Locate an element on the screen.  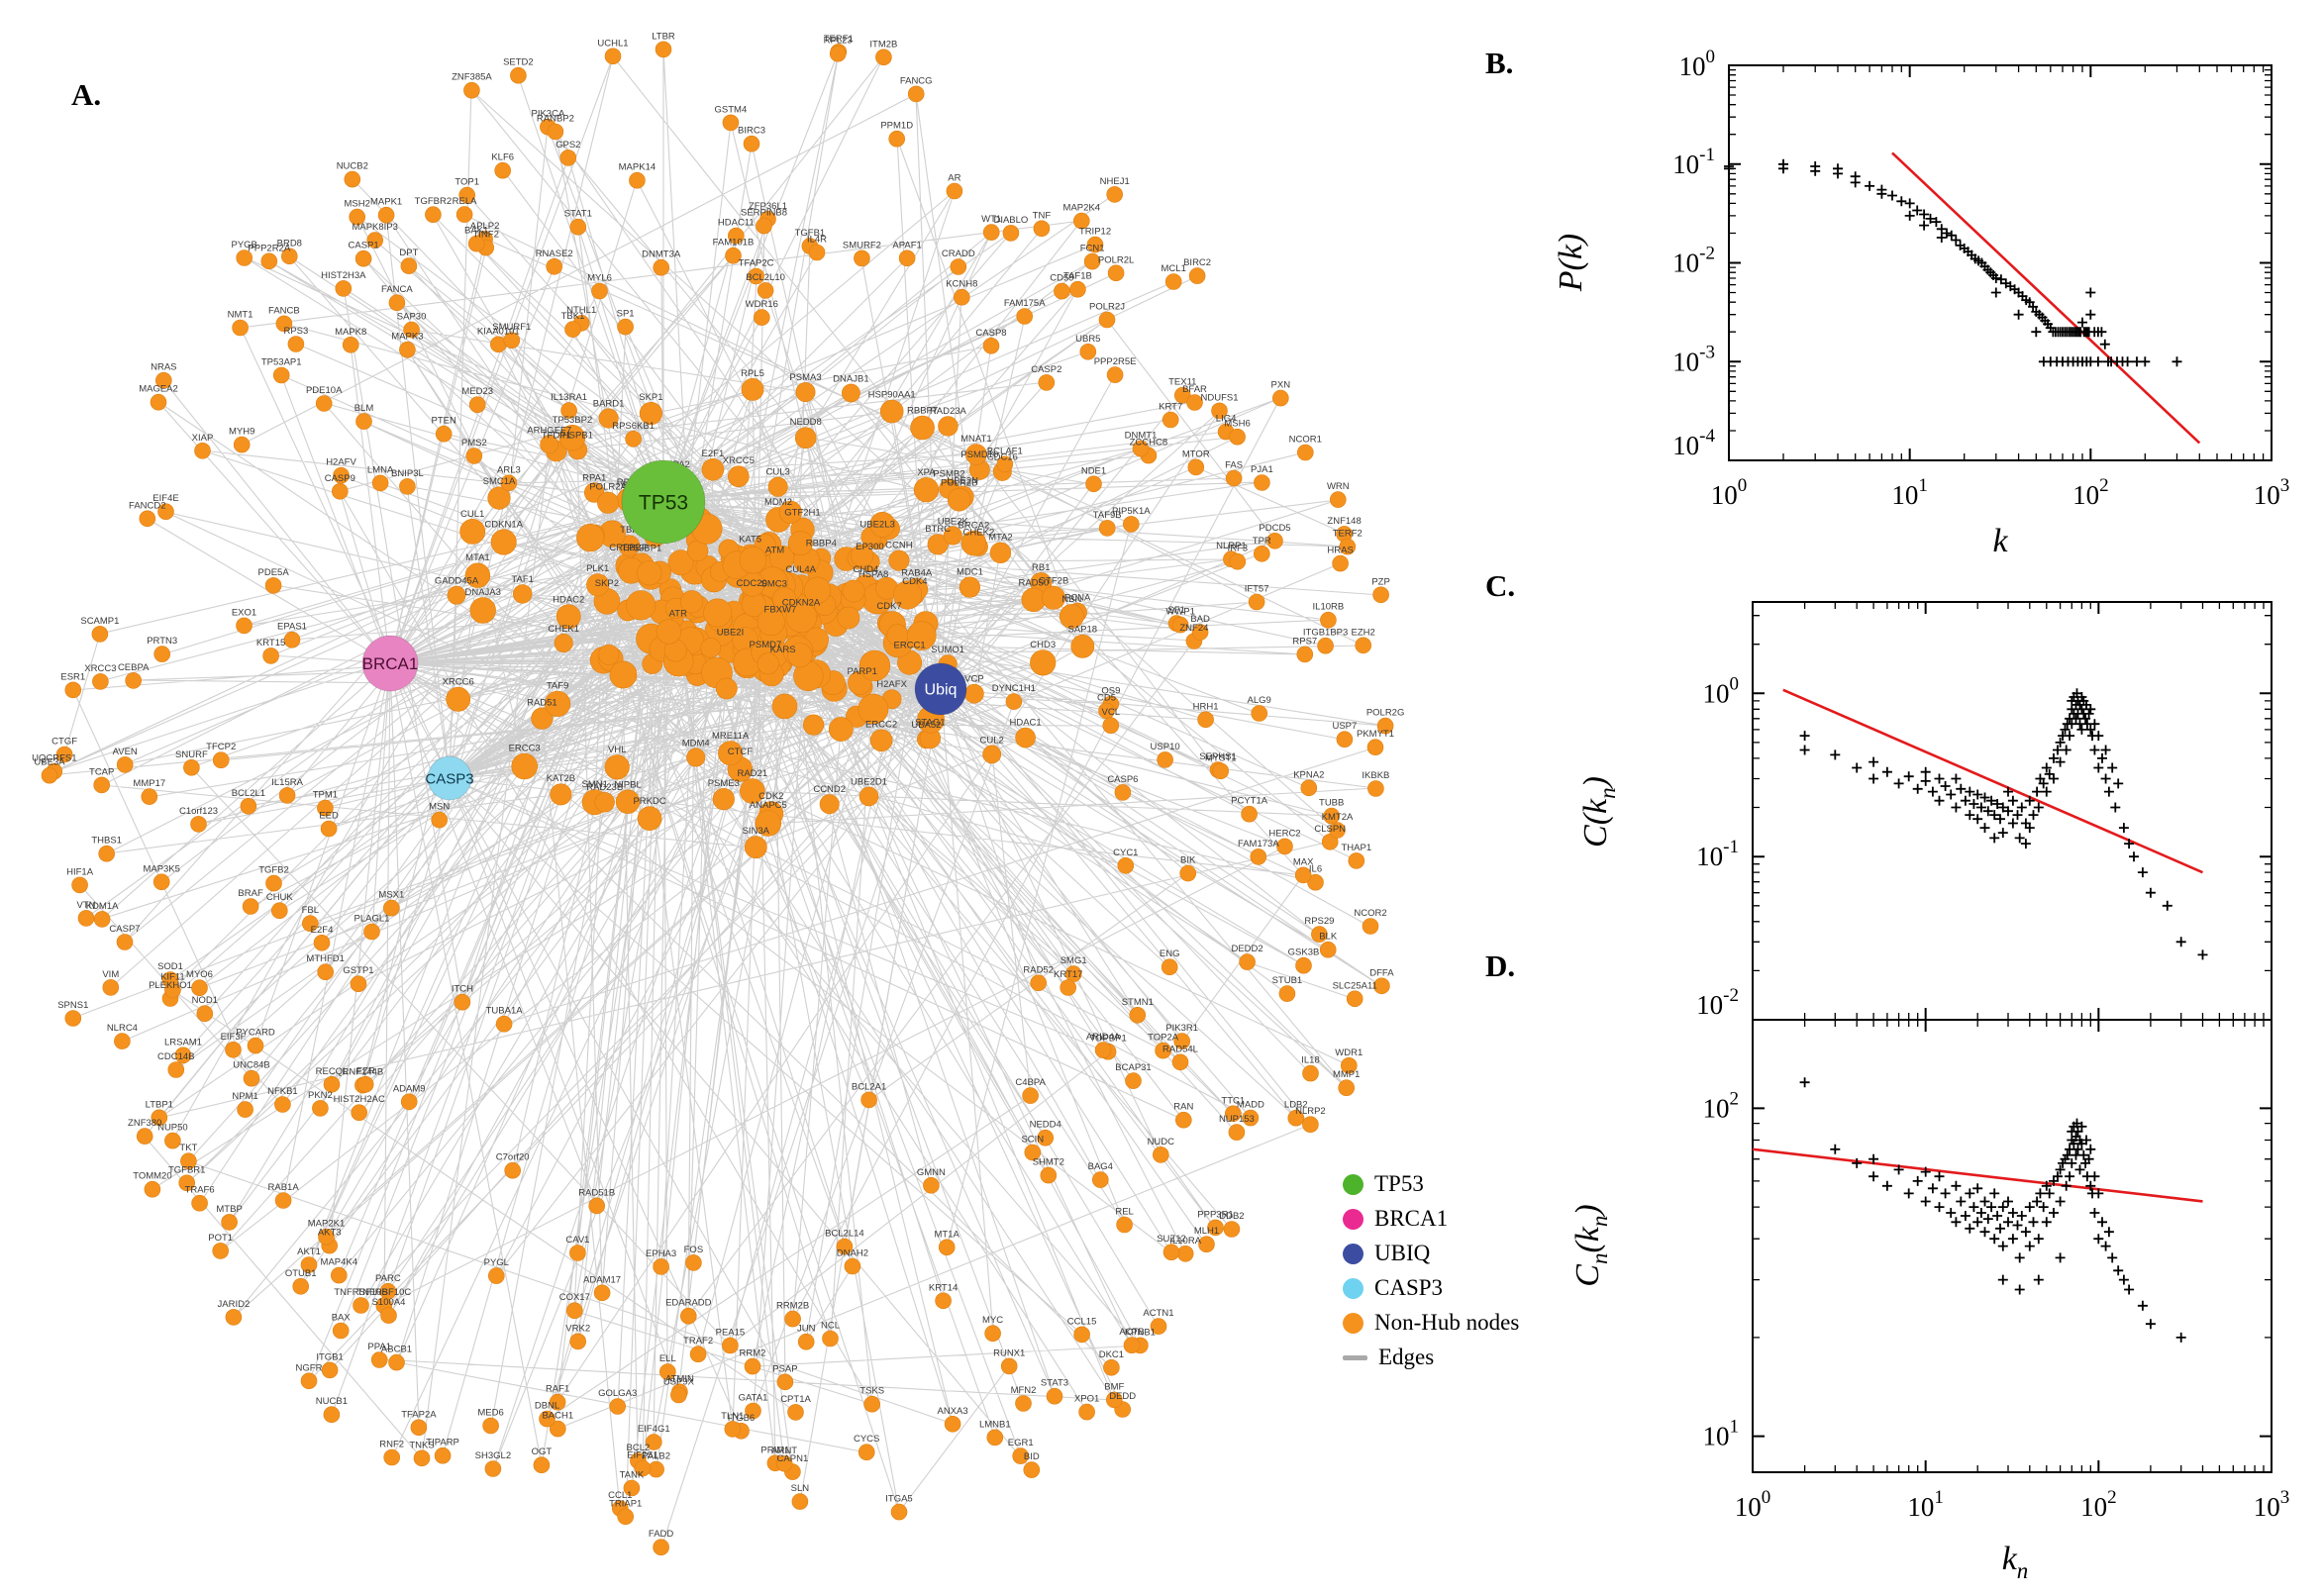
gene-label: TP53BP2 is located at coordinates (573, 420).